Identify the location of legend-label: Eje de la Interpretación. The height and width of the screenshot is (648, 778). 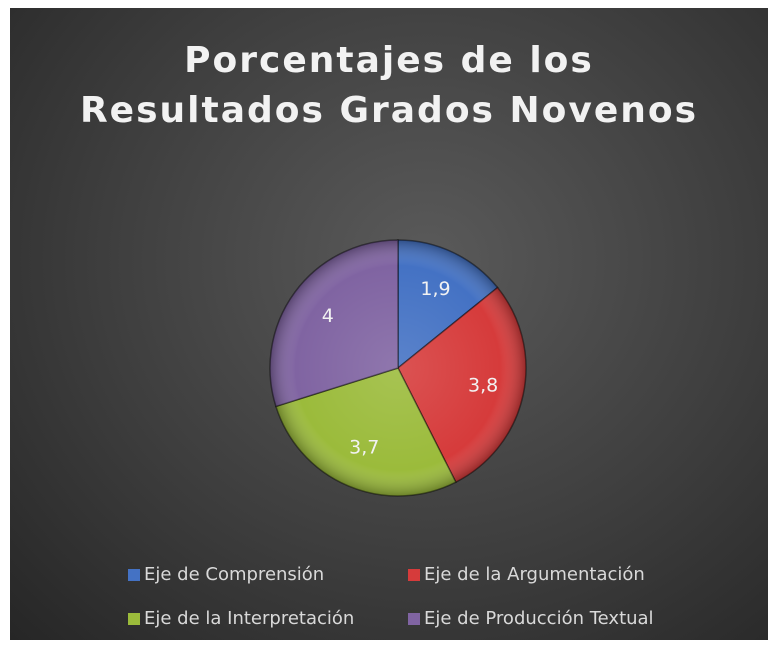
(249, 618).